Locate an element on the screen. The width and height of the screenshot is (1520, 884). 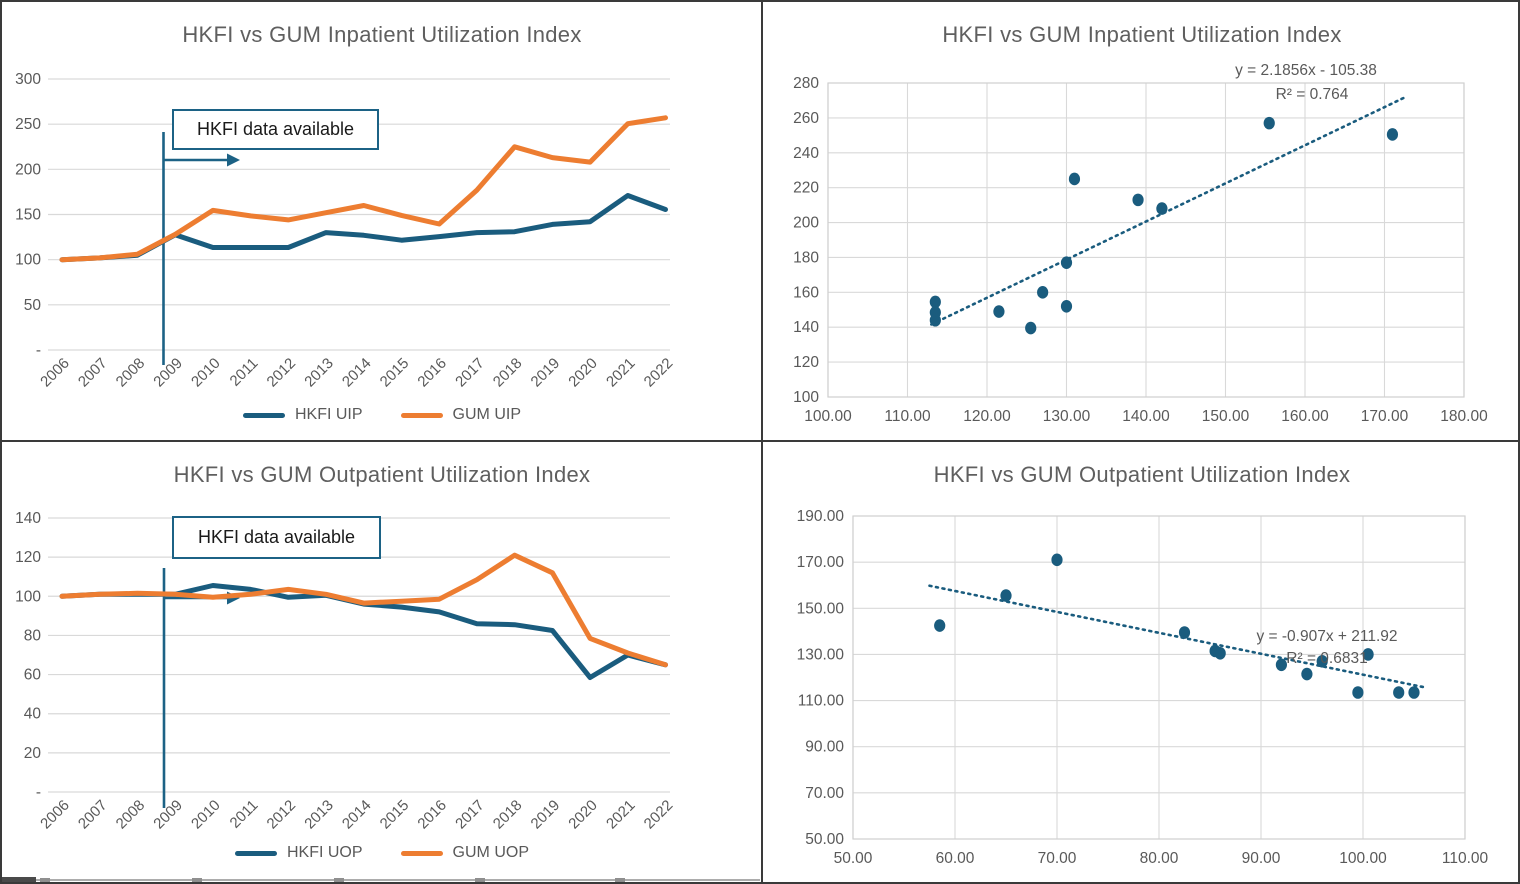
y-tick-label: 100 is located at coordinates (806, 397).